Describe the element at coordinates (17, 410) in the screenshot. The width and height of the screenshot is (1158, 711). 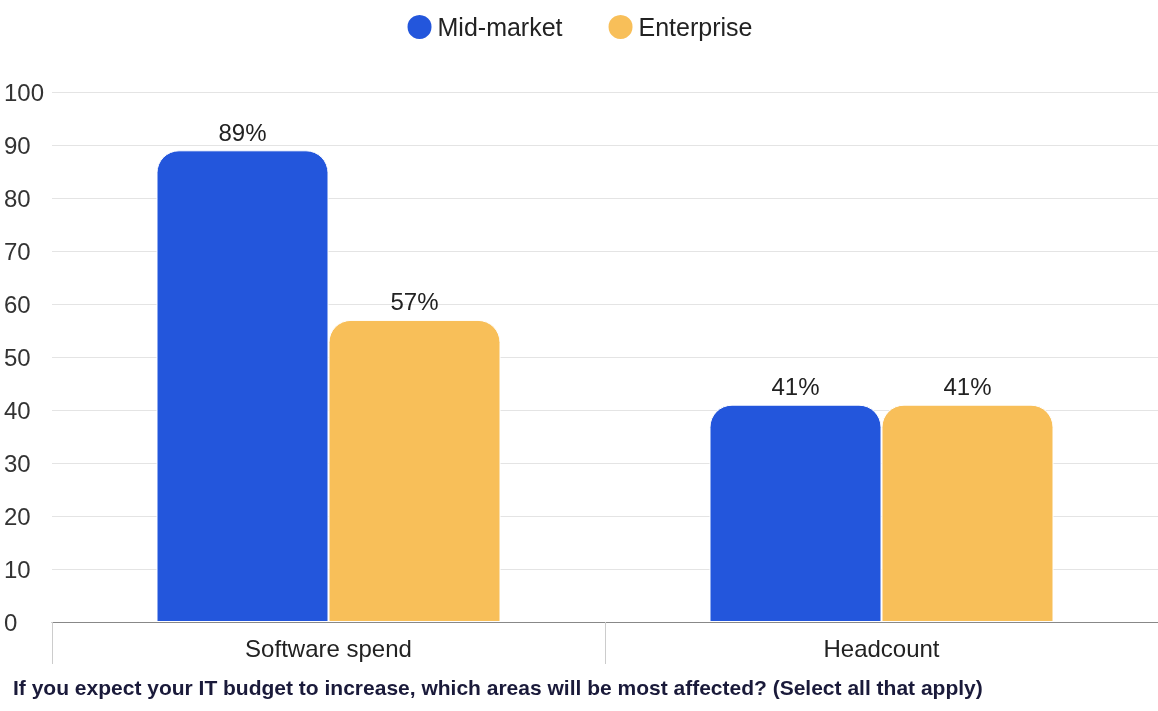
I see `y-tick-label: 40` at that location.